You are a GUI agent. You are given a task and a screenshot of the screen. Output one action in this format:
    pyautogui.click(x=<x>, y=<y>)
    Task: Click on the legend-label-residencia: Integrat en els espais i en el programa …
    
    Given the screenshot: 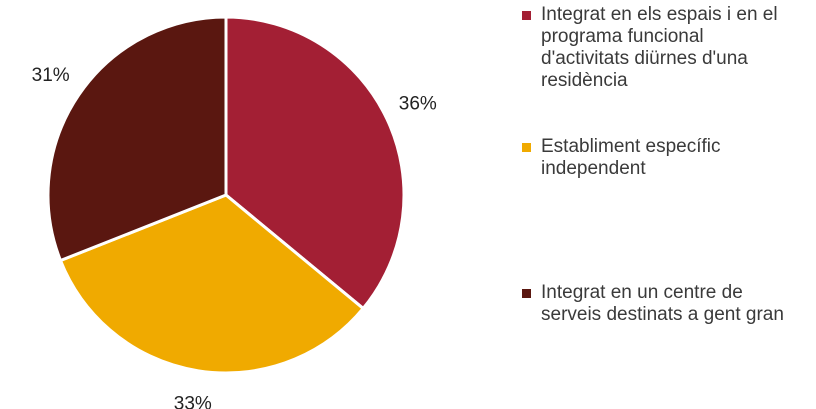 What is the action you would take?
    pyautogui.click(x=659, y=47)
    